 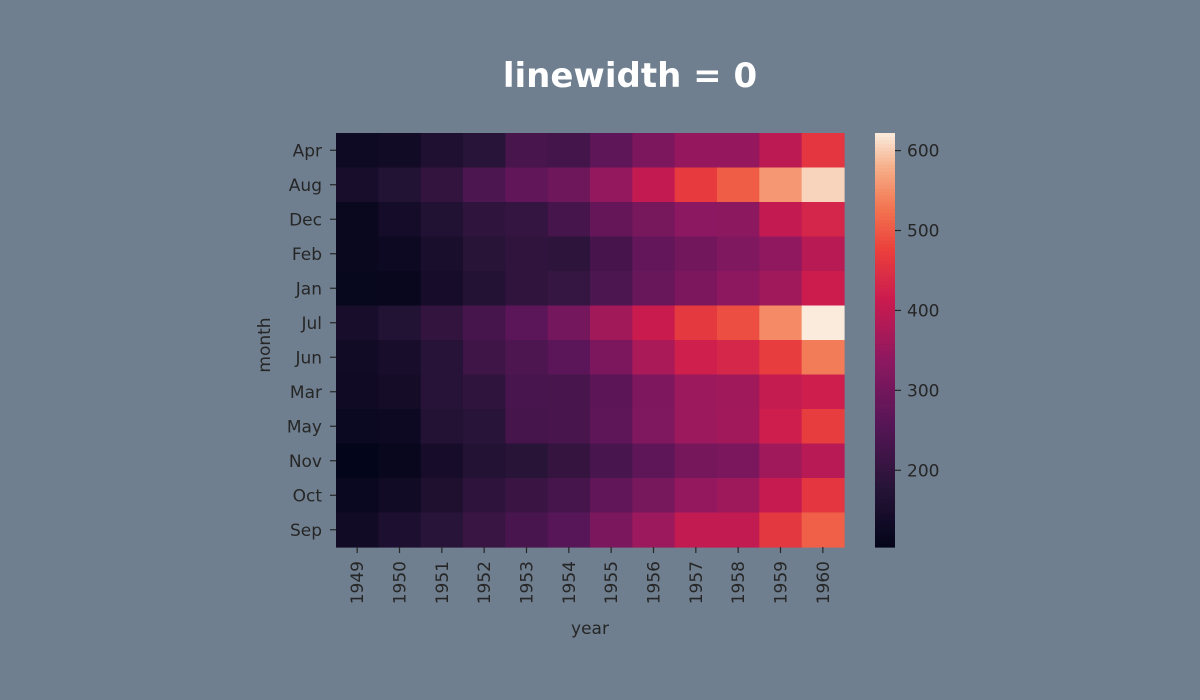 I want to click on colorbar-tick-label: 600, so click(x=923, y=152).